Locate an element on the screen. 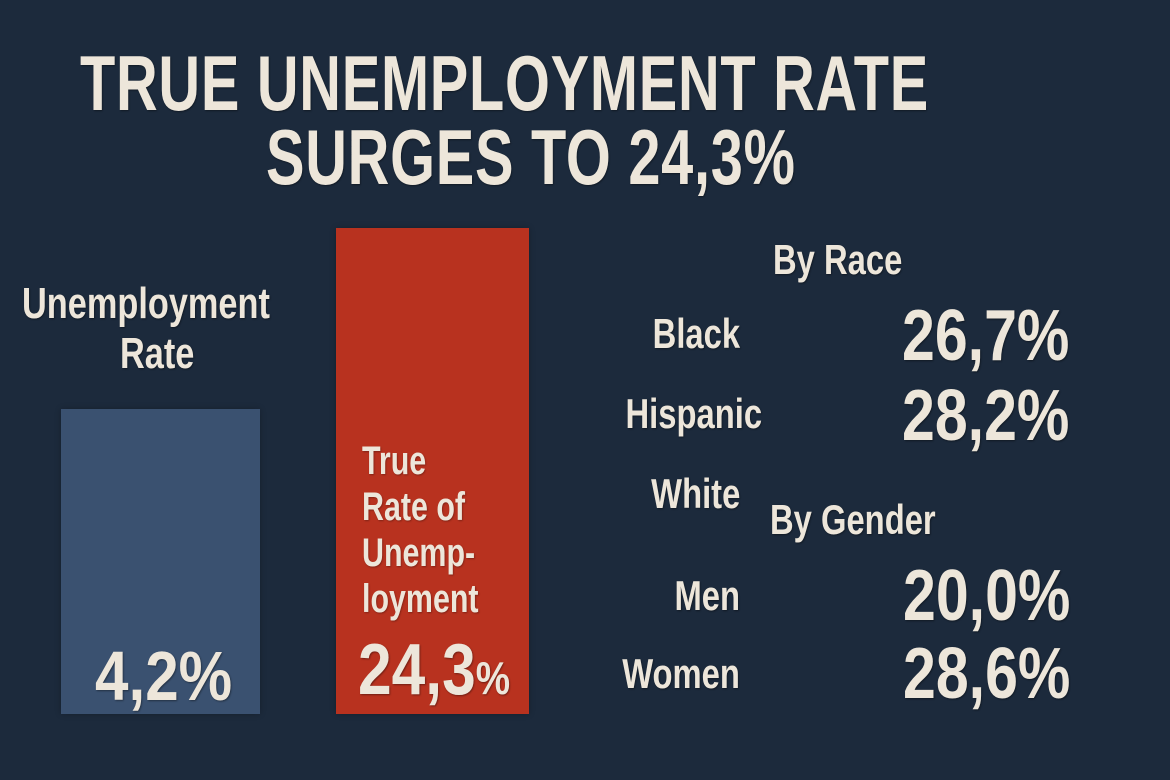 Image resolution: width=1170 pixels, height=780 pixels. gender-value-men: 20,0% is located at coordinates (987, 596).